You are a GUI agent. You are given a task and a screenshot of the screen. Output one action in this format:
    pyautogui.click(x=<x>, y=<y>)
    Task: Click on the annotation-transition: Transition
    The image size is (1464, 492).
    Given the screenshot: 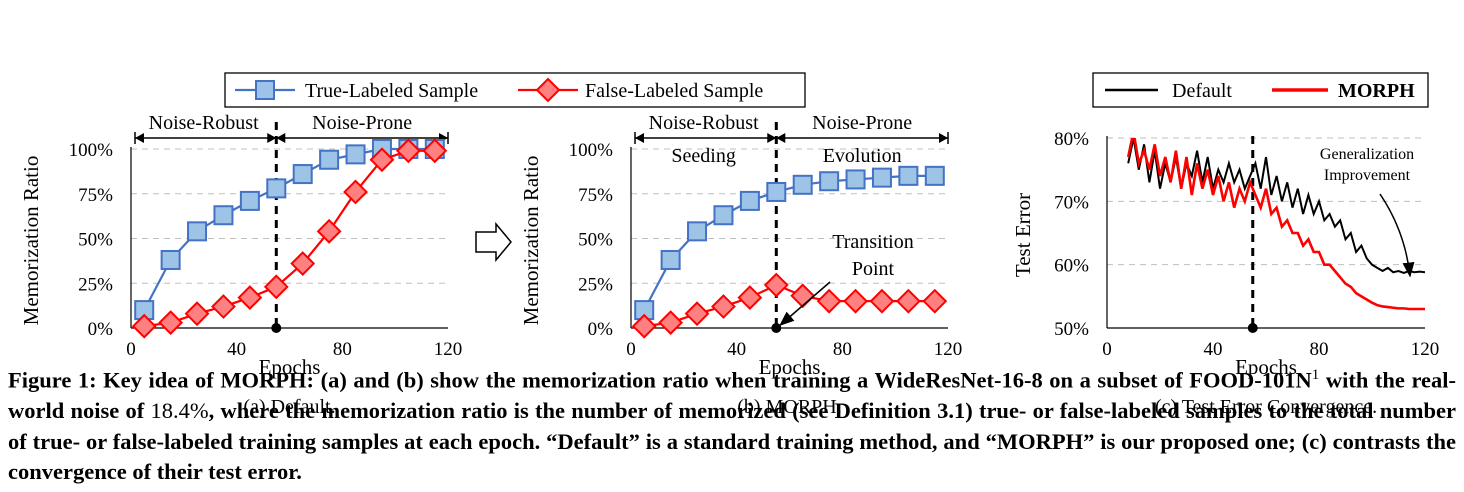 What is the action you would take?
    pyautogui.click(x=873, y=242)
    